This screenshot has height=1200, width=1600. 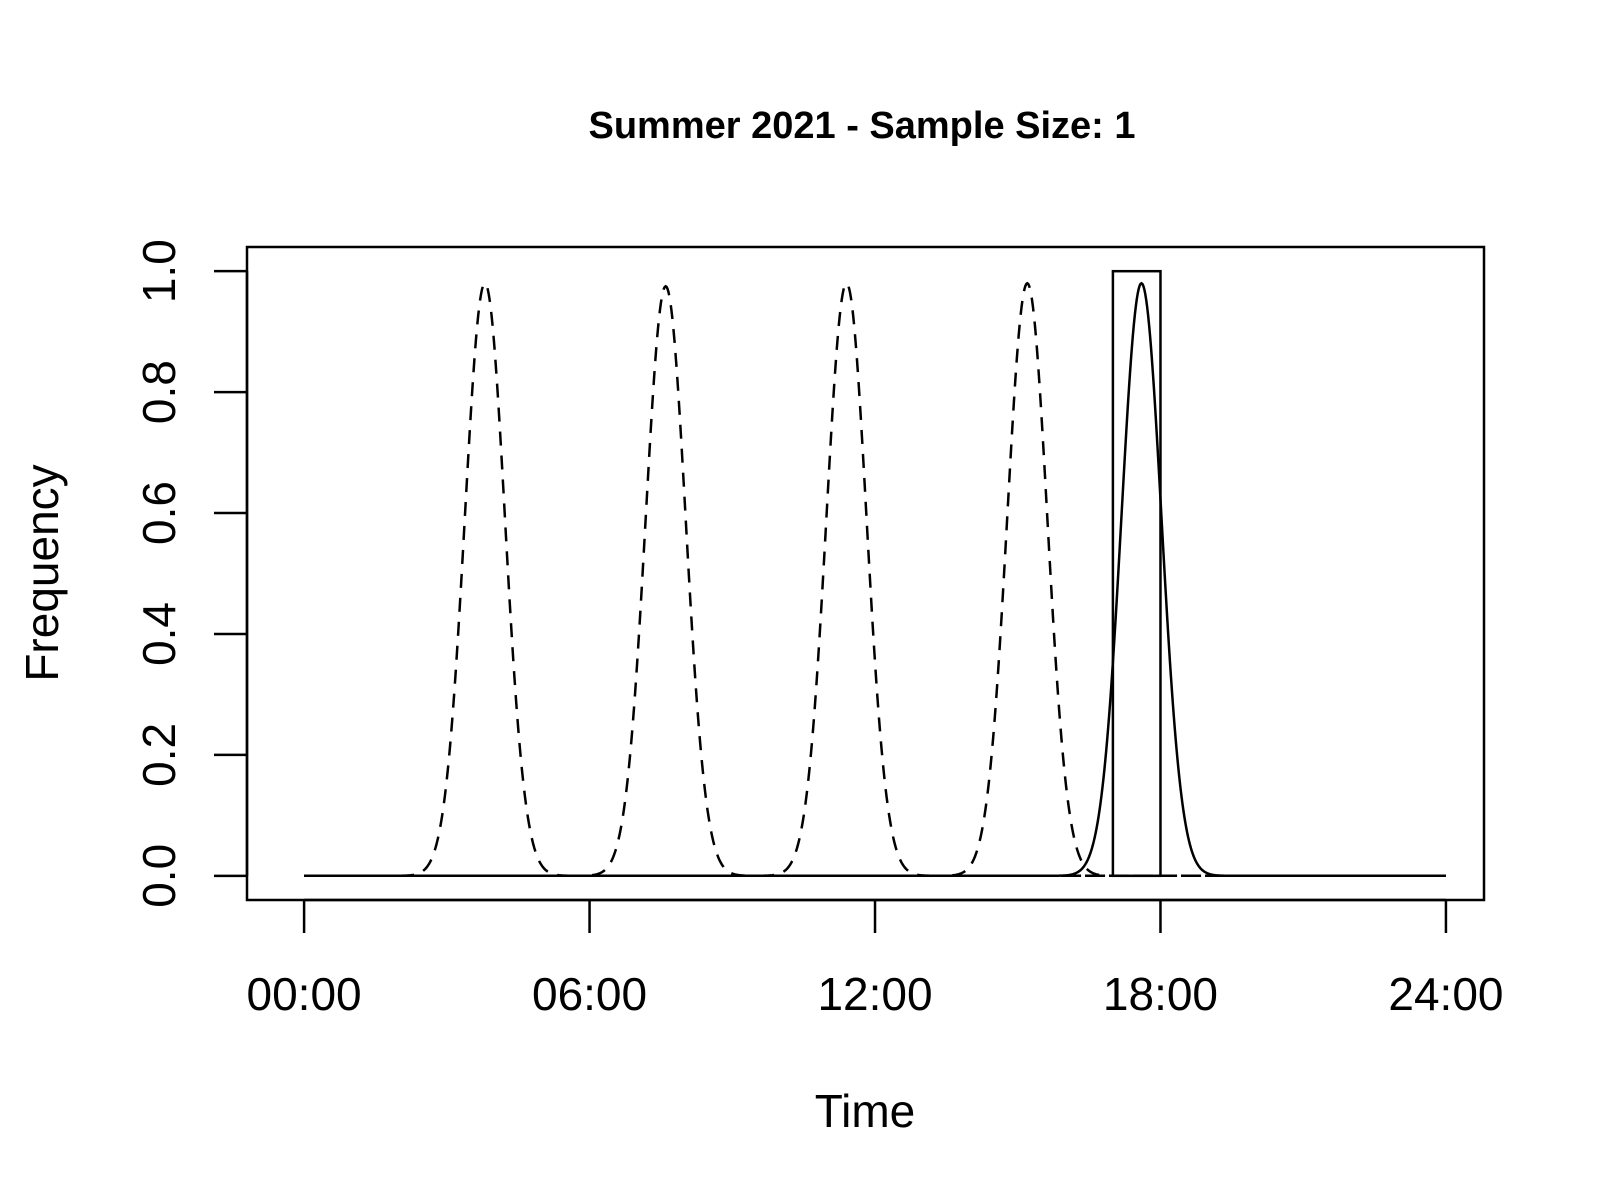 What do you see at coordinates (159, 876) in the screenshot?
I see `y-tick-label: 0.0` at bounding box center [159, 876].